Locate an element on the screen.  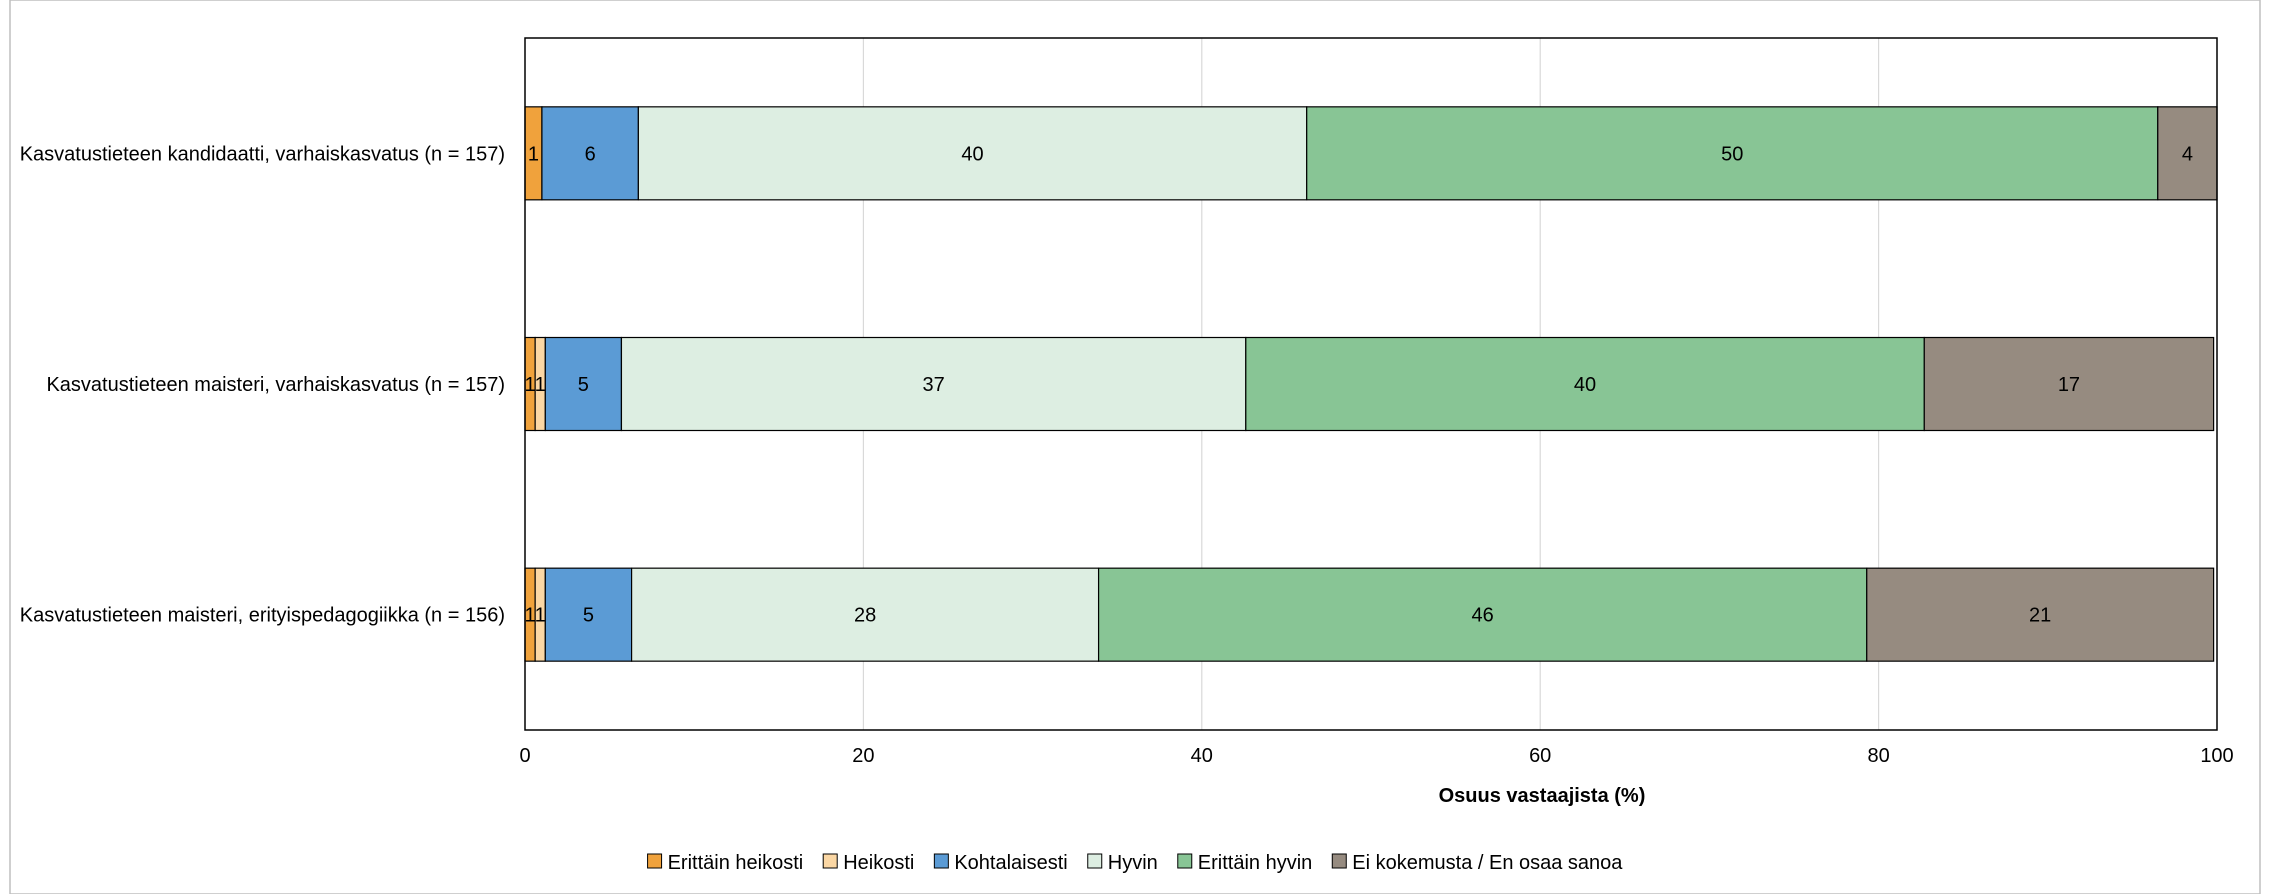
data-label: 46 is located at coordinates (1483, 616).